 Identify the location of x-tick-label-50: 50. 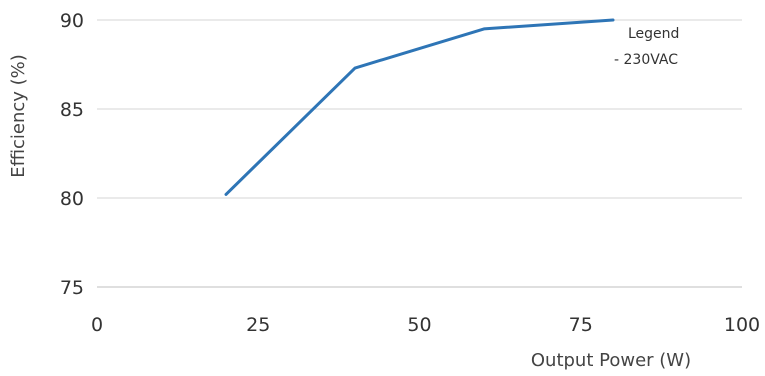
(419, 325).